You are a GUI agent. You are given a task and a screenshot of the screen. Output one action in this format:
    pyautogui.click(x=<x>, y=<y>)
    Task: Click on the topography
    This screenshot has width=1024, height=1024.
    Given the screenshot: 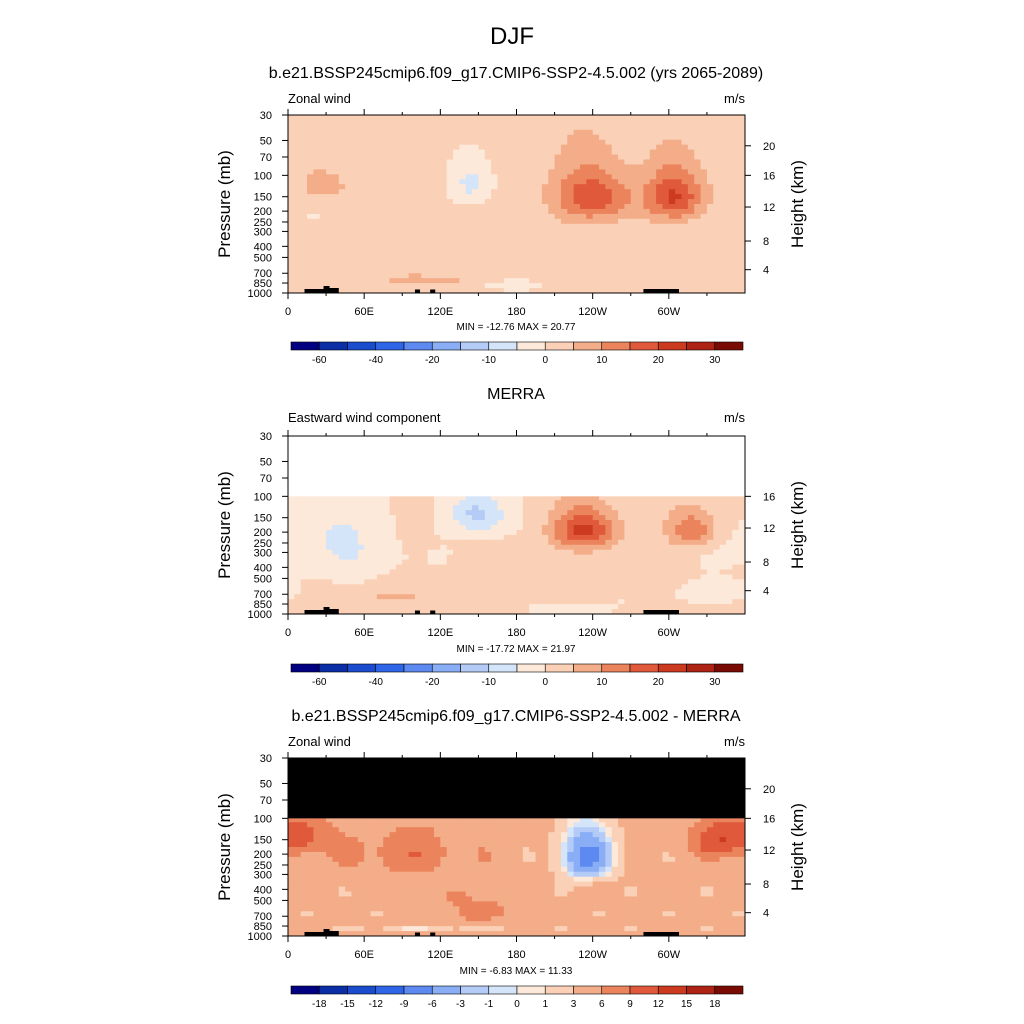 What is the action you would take?
    pyautogui.click(x=315, y=291)
    